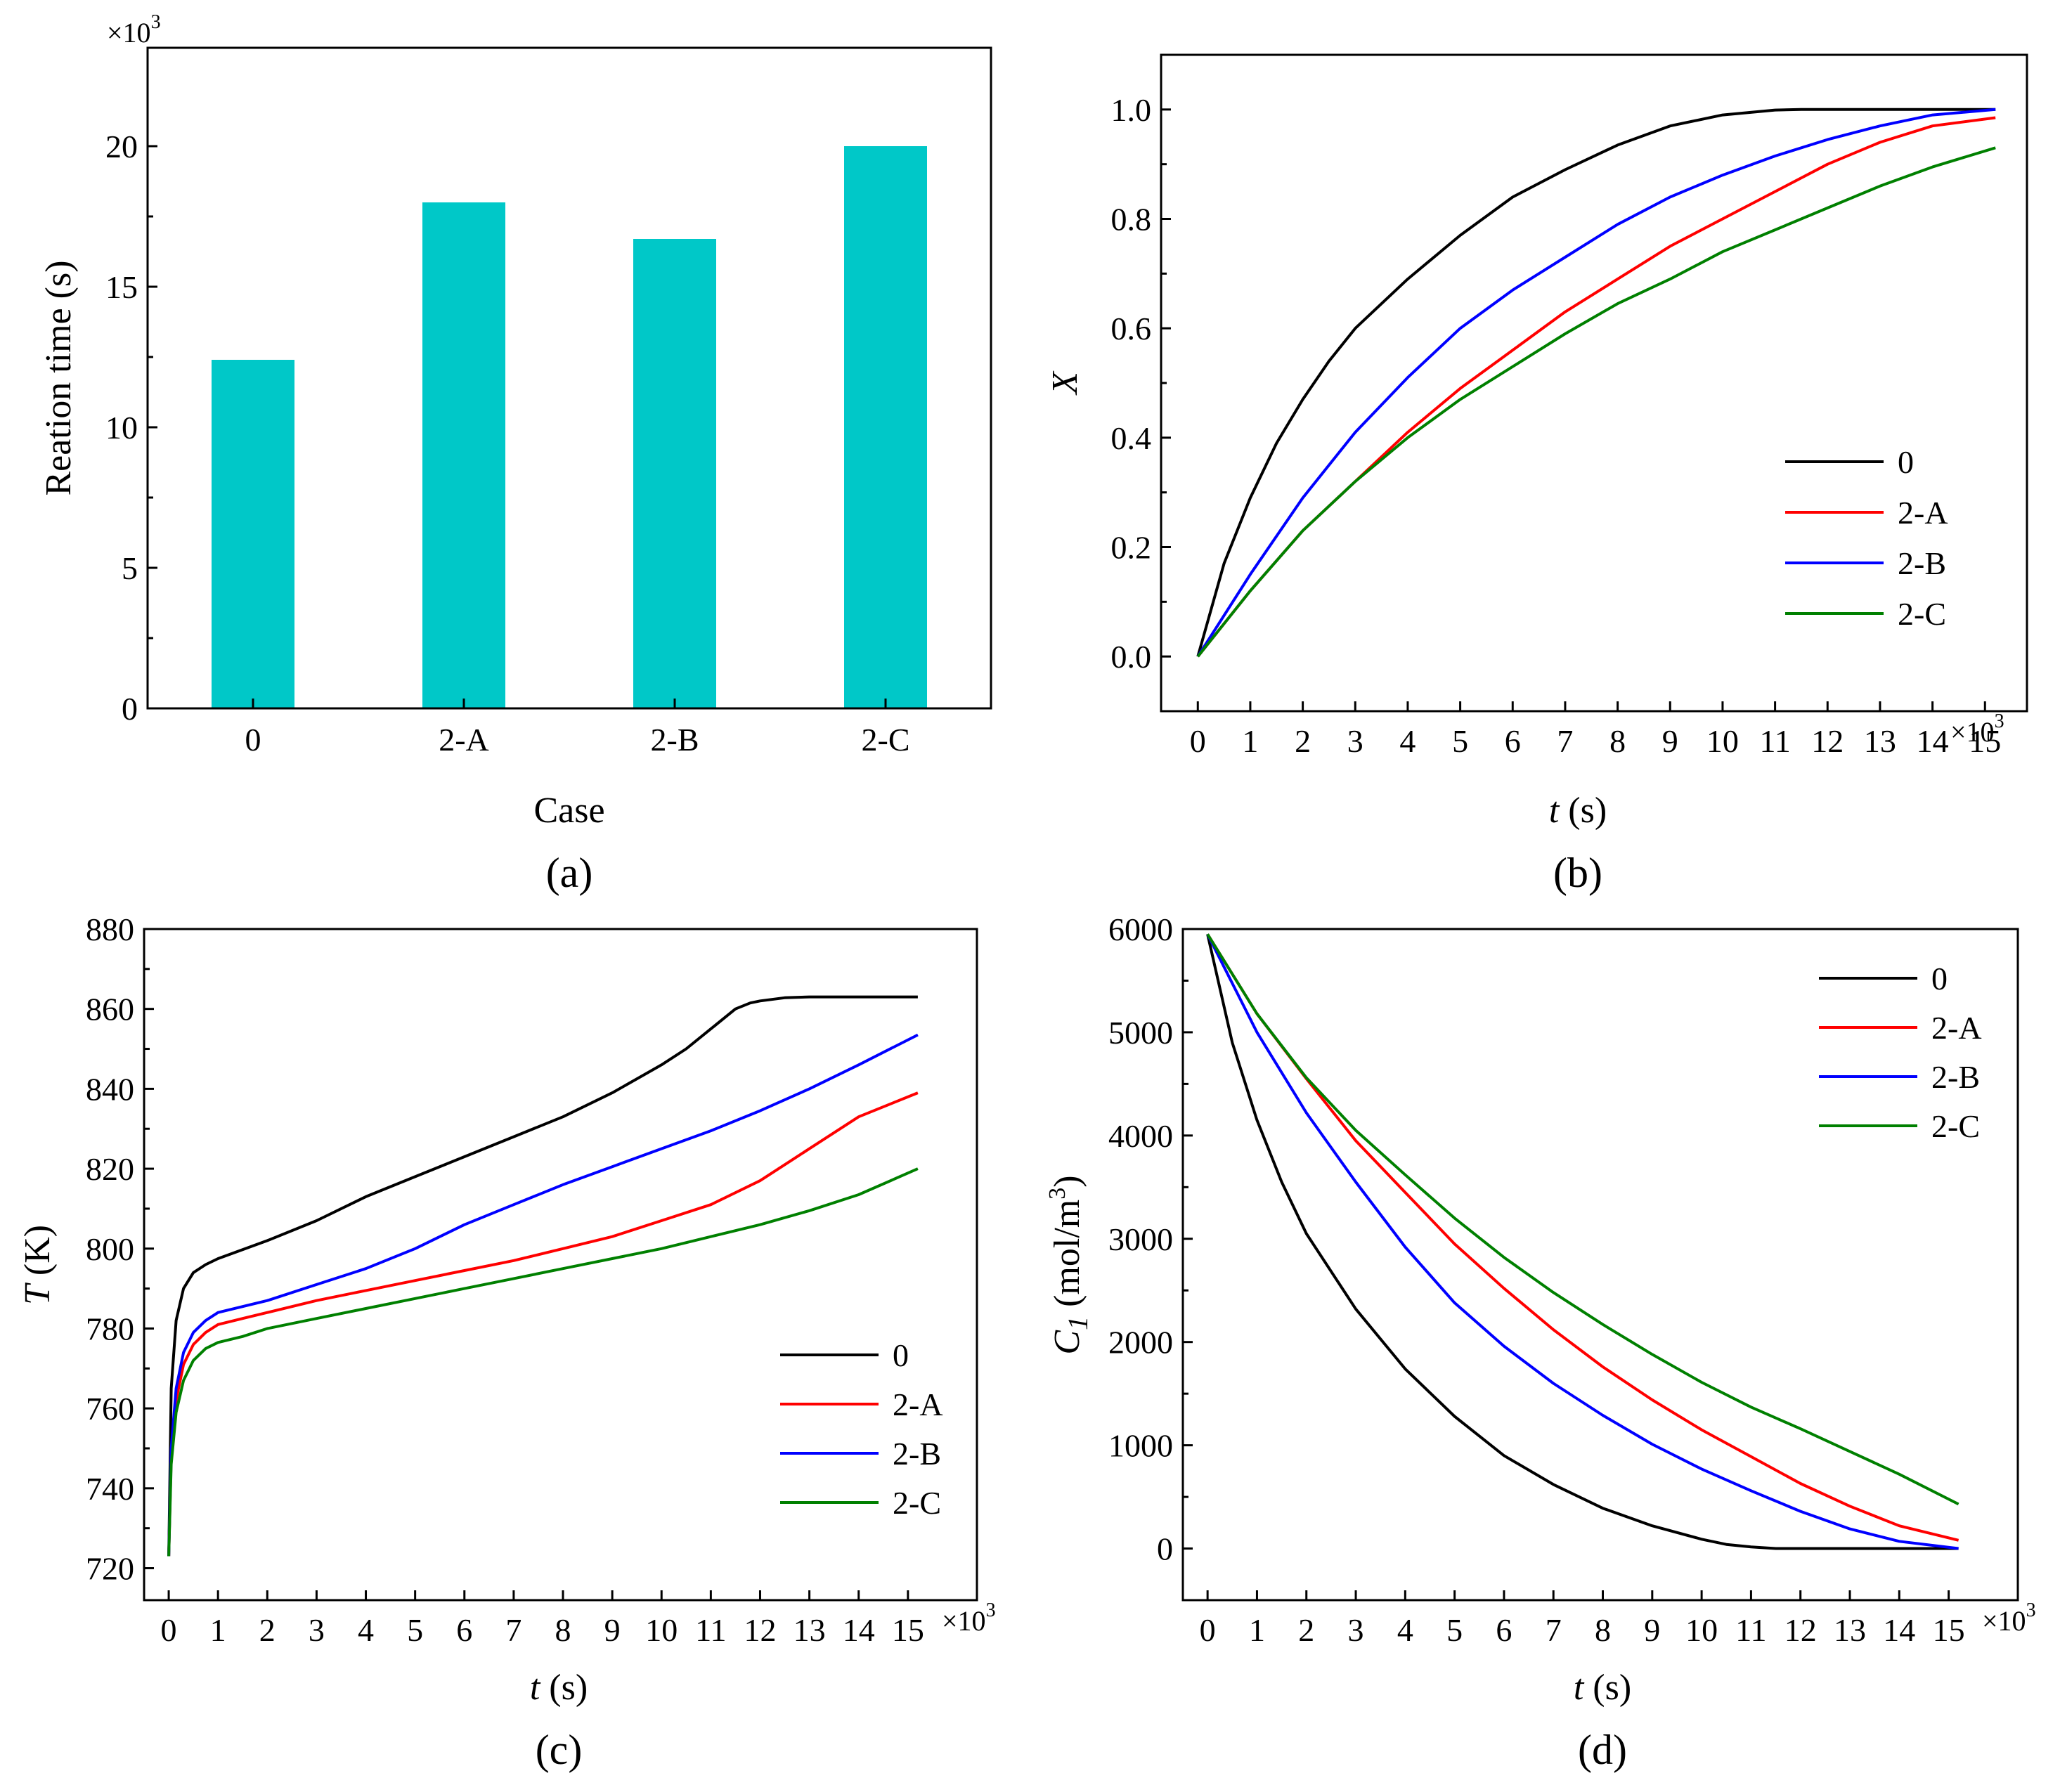  I want to click on bar-series, so click(569, 427).